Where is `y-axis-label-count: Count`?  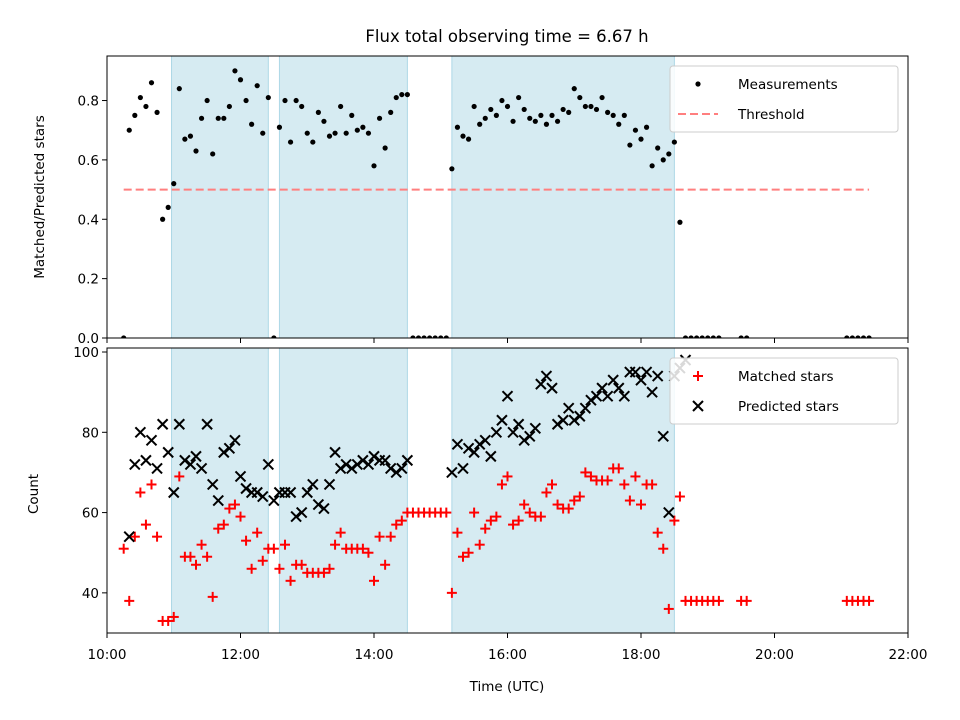
y-axis-label-count: Count is located at coordinates (34, 494).